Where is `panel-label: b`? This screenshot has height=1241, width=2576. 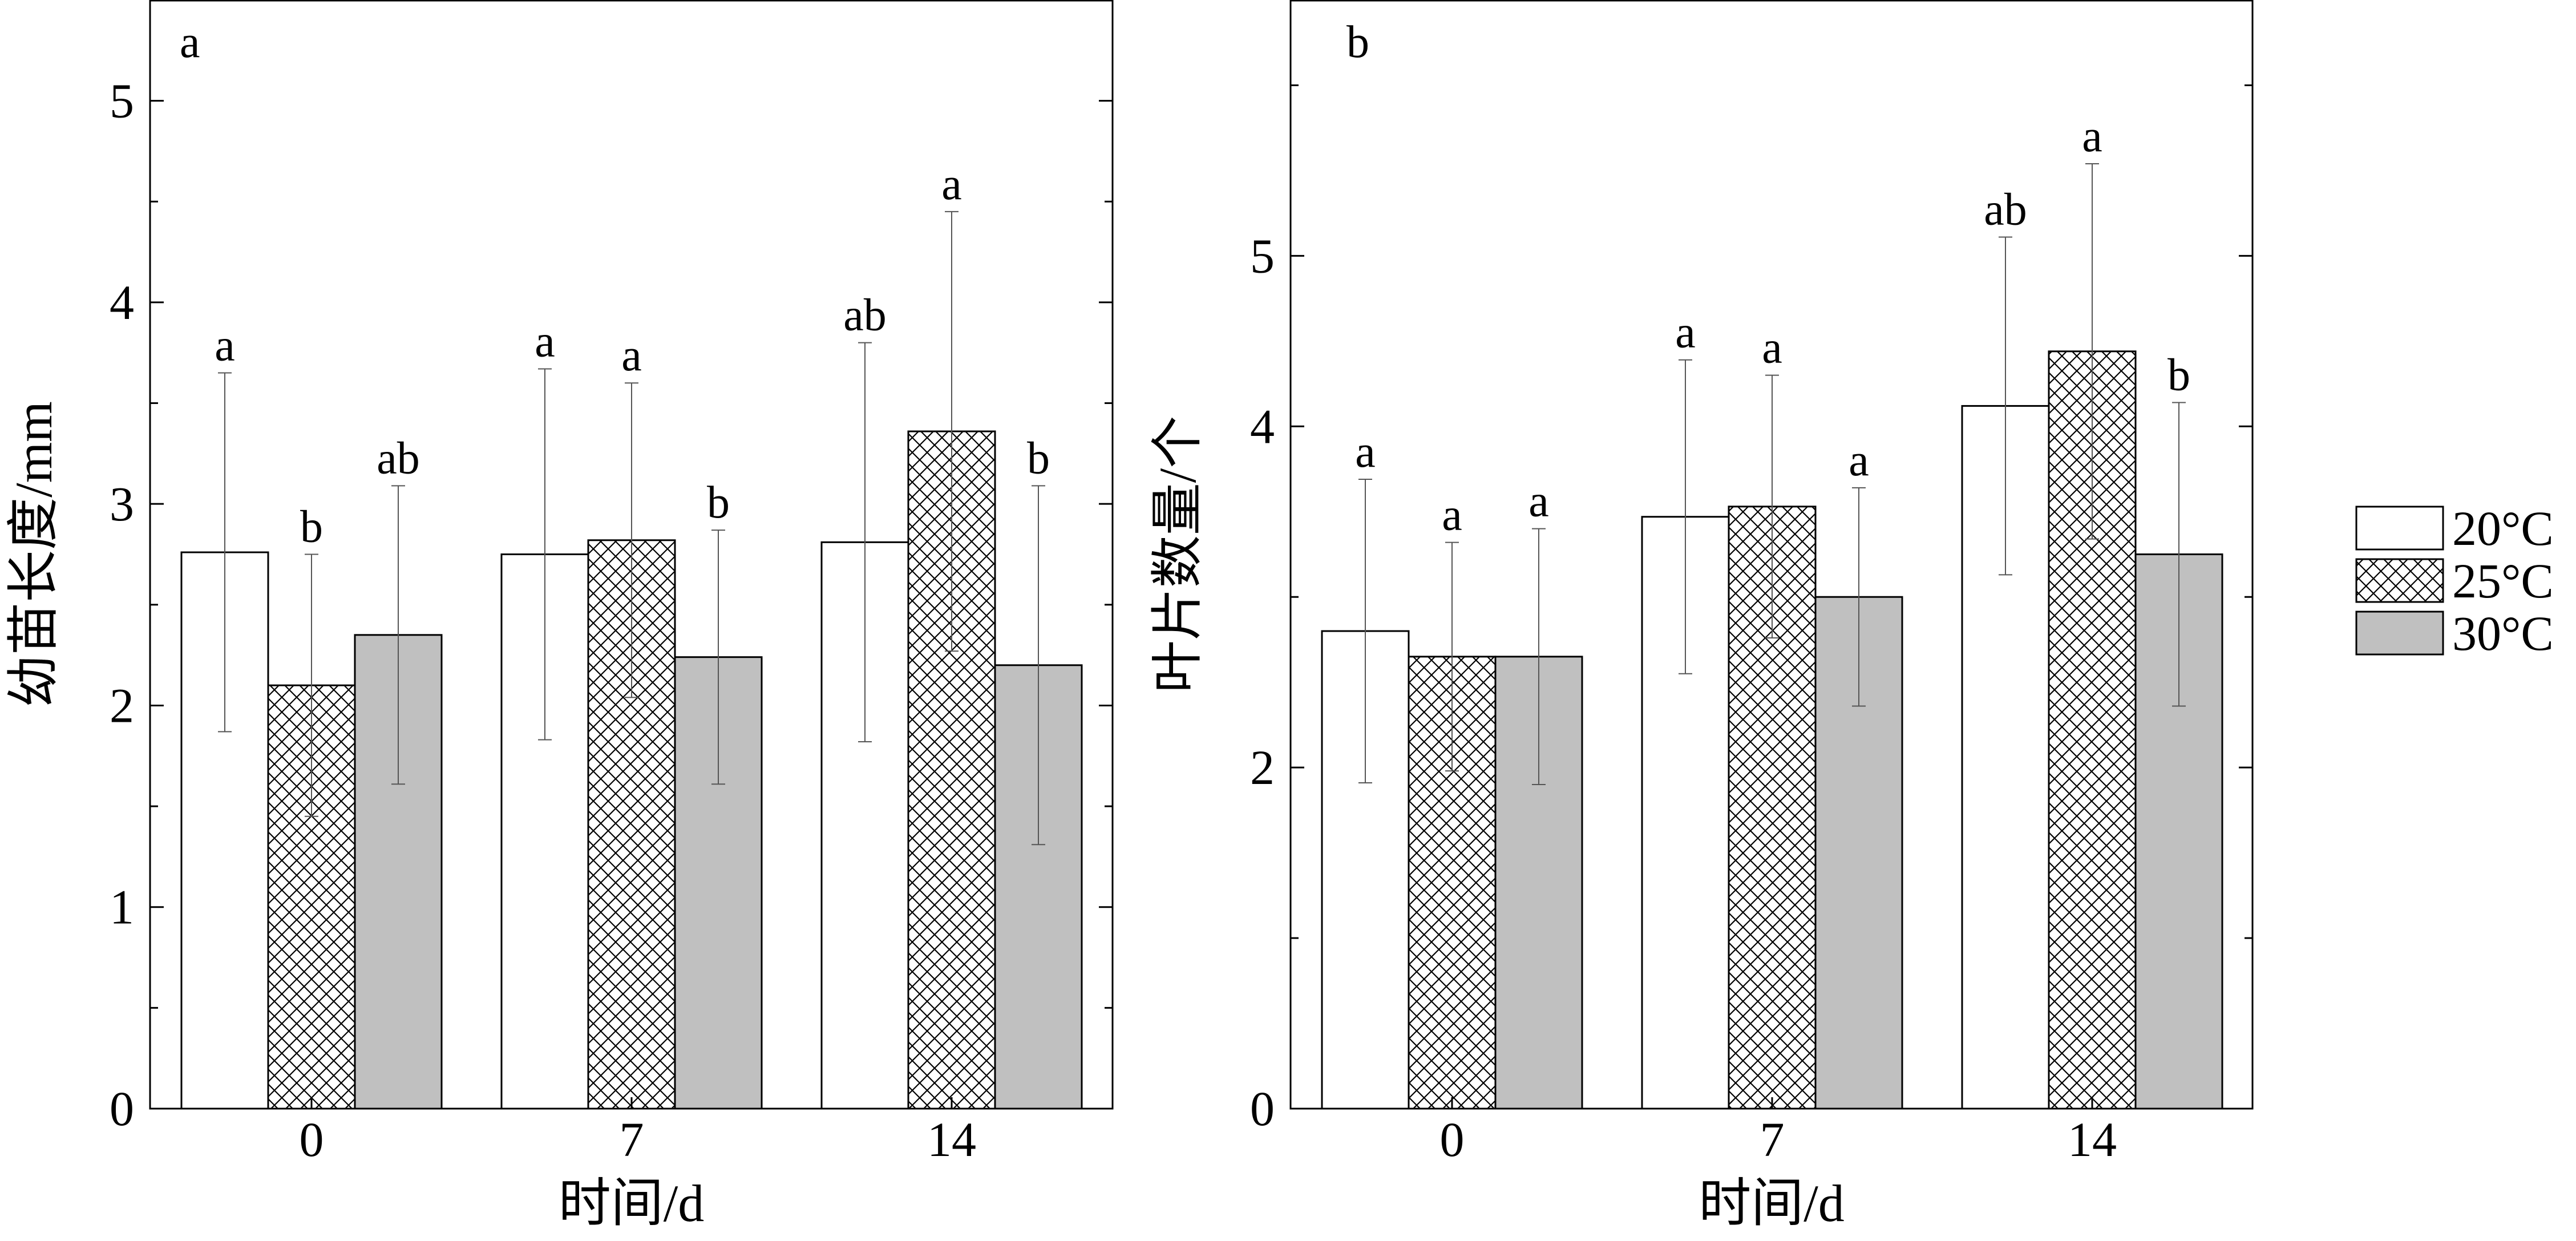 panel-label: b is located at coordinates (1358, 42).